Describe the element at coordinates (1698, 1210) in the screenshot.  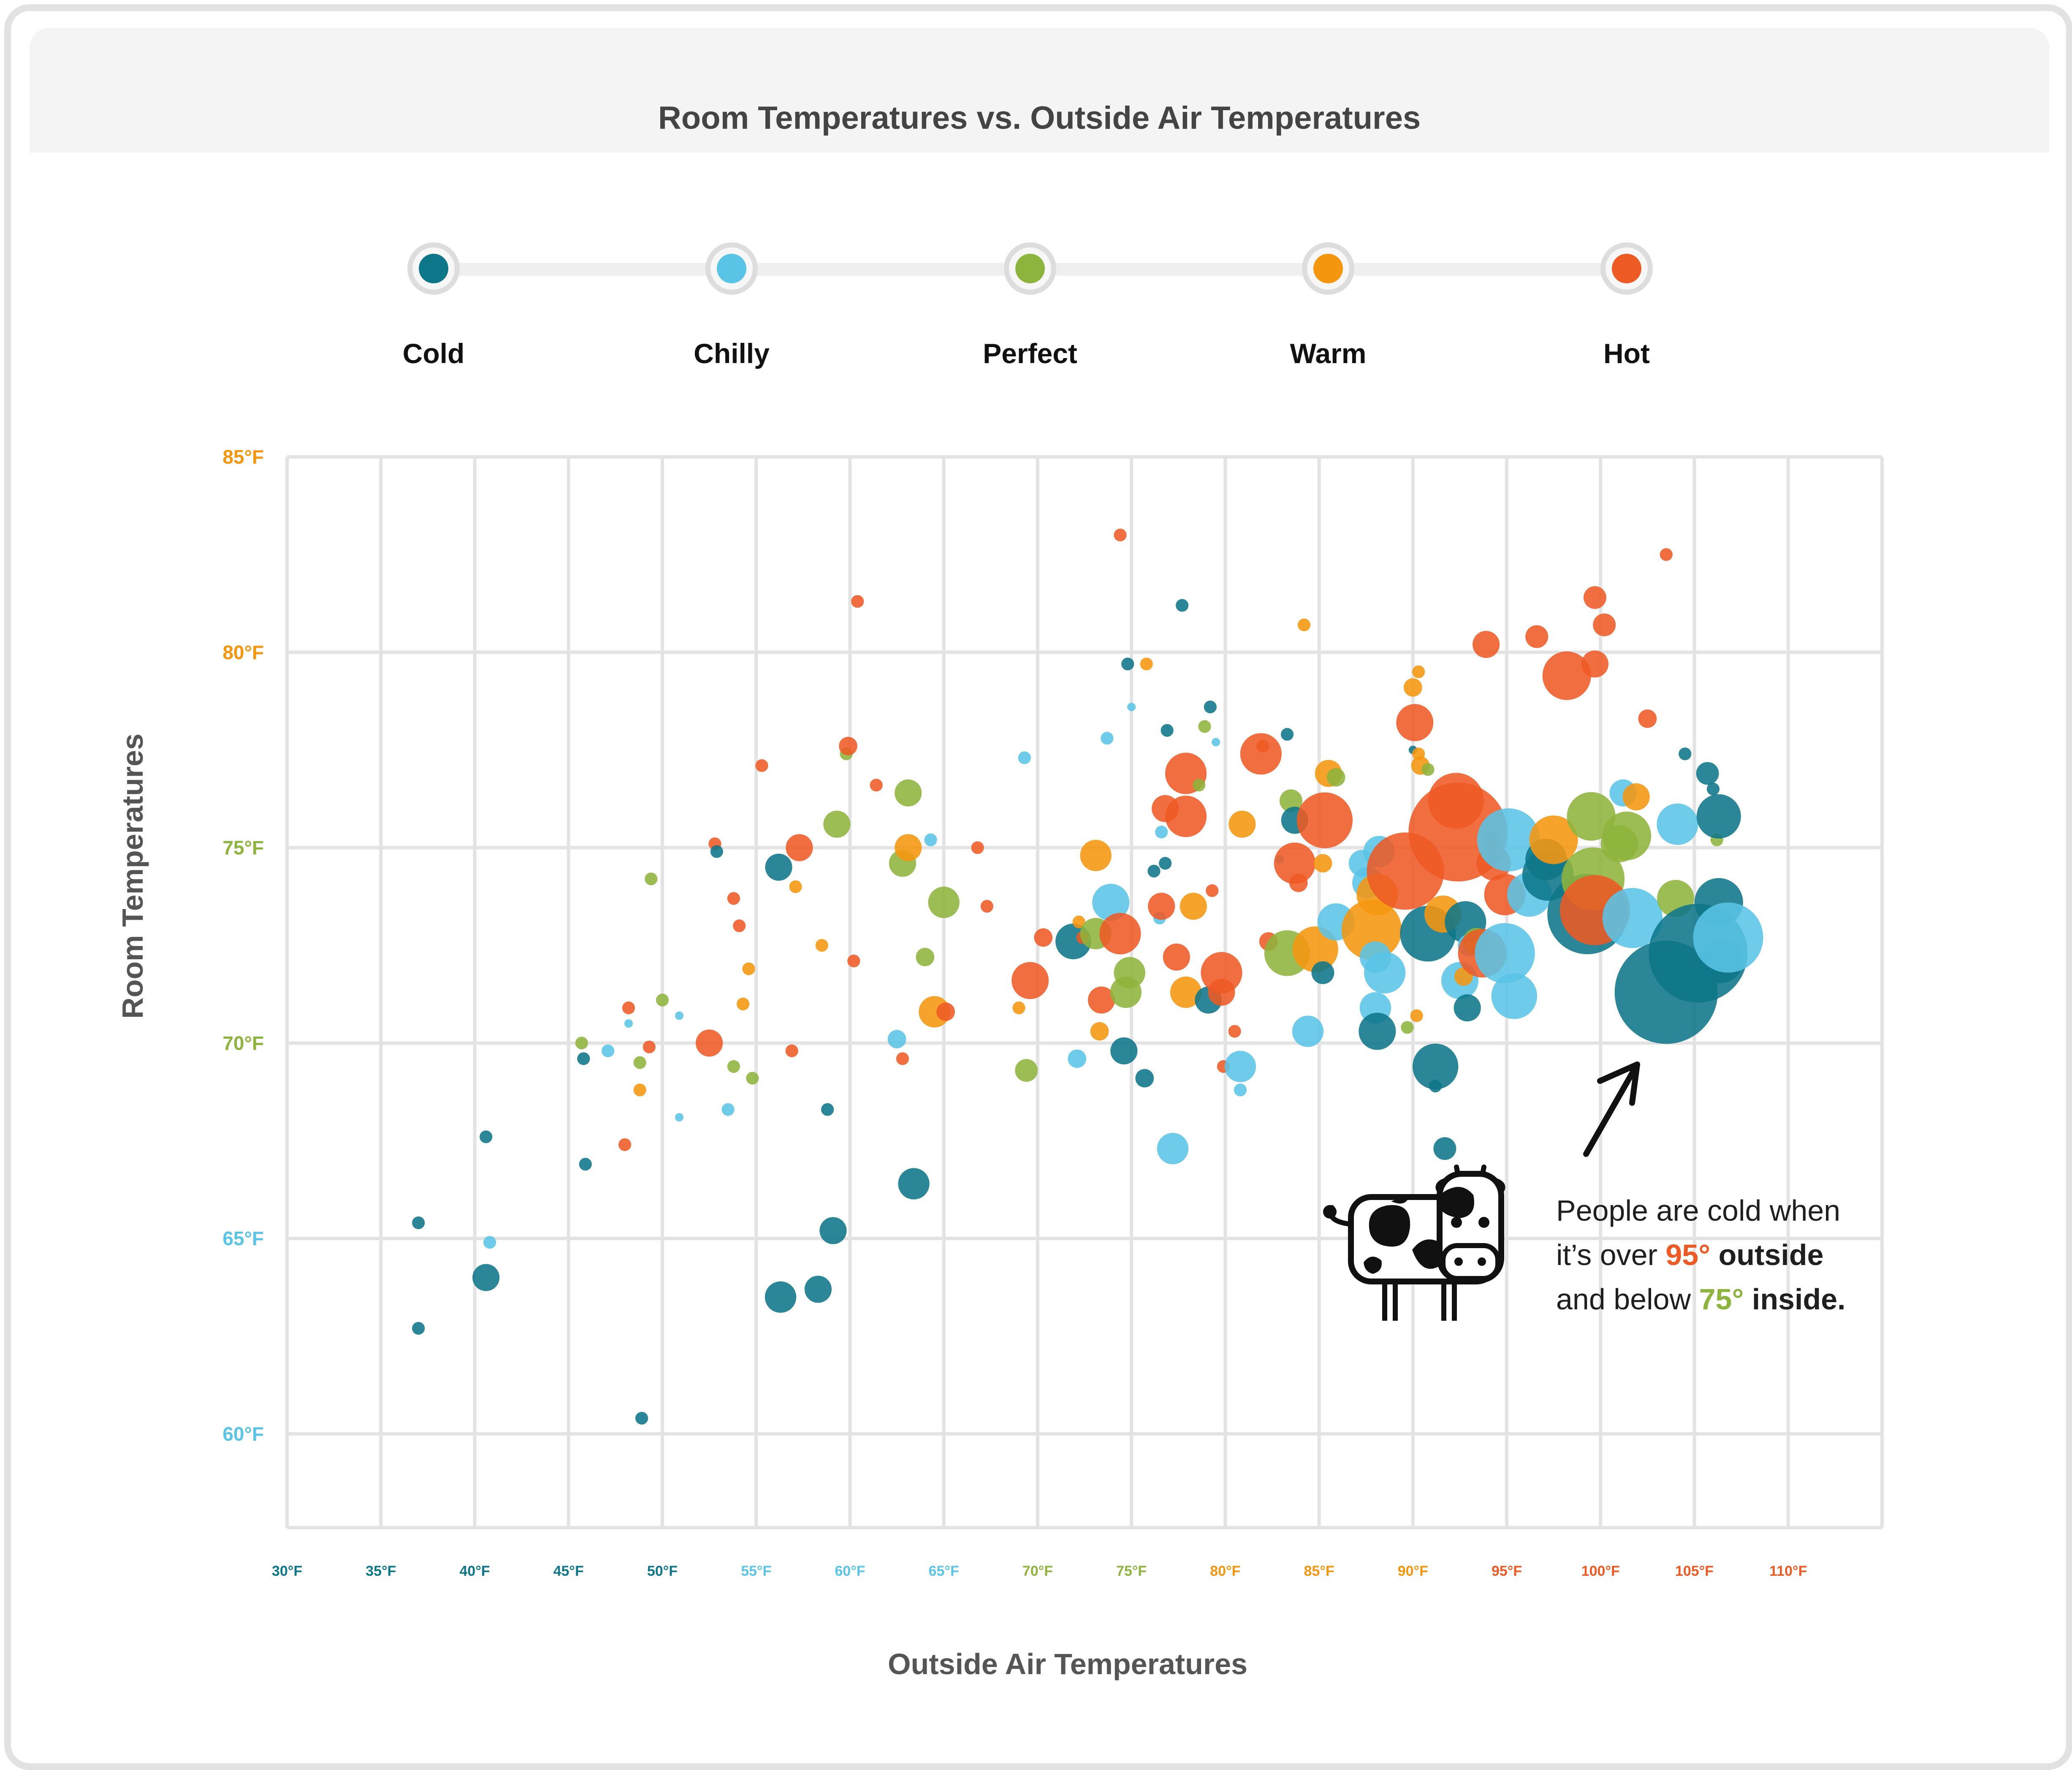
I see `annotation-line-1: People are cold when` at that location.